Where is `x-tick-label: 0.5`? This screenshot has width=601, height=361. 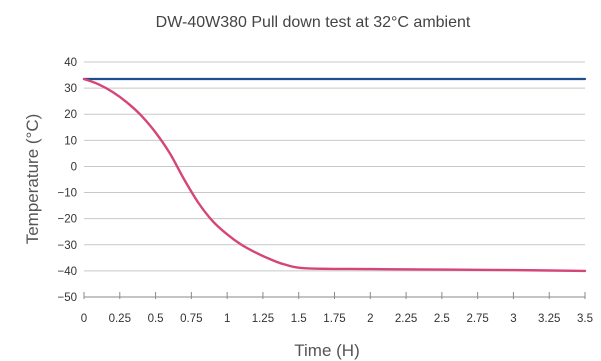 x-tick-label: 0.5 is located at coordinates (156, 319).